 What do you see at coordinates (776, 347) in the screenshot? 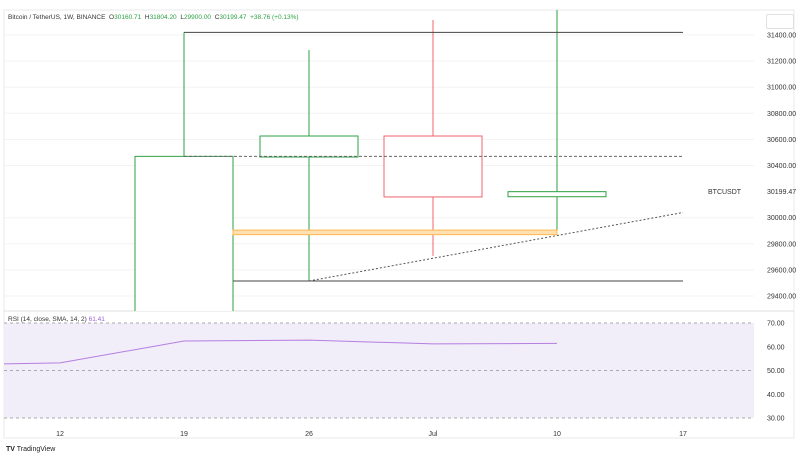
I see `rsi-tick-label: 60.00` at bounding box center [776, 347].